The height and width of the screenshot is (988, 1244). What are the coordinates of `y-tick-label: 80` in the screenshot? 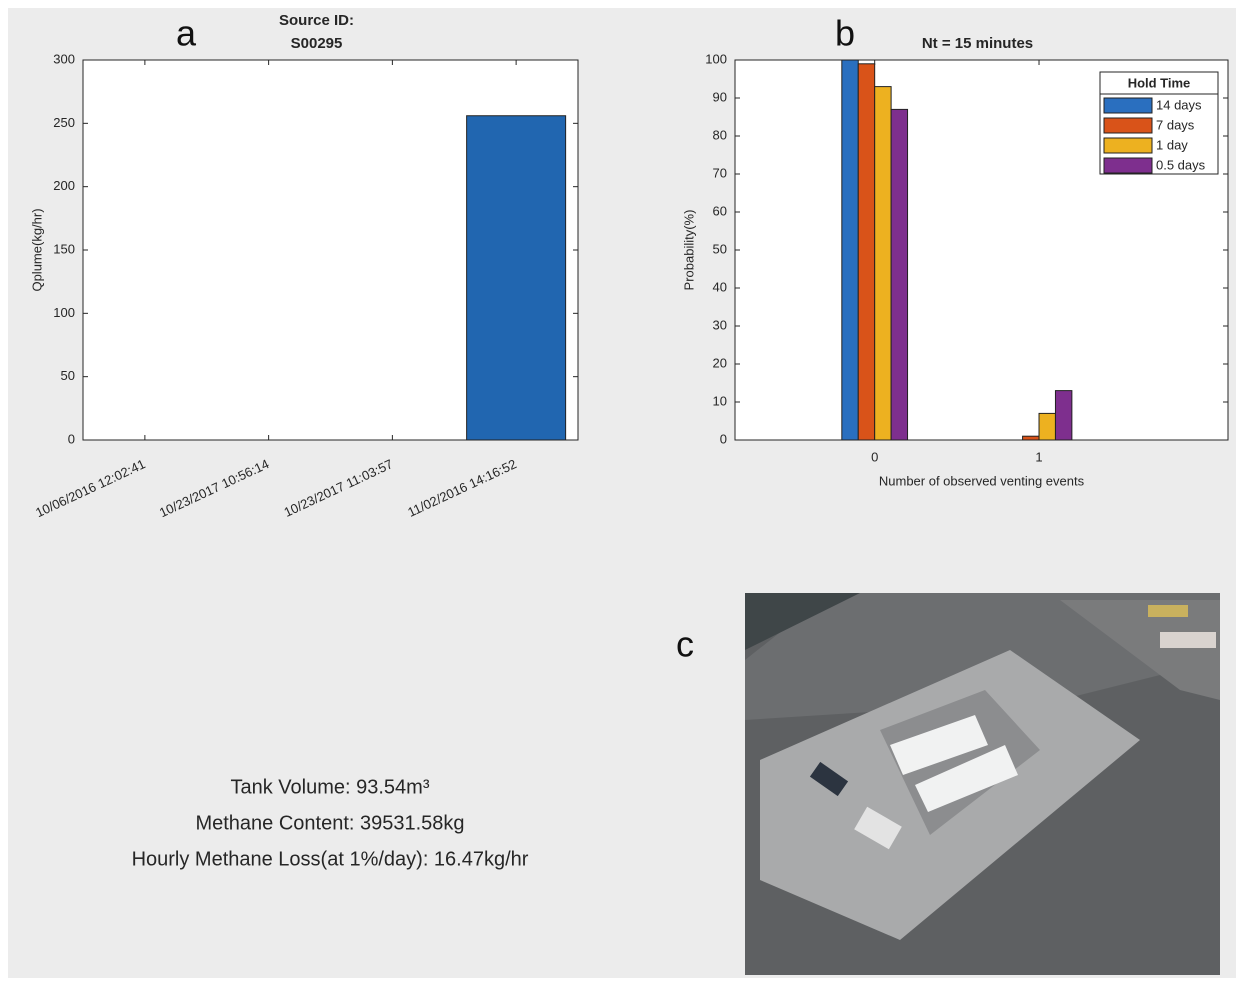 It's located at (720, 134).